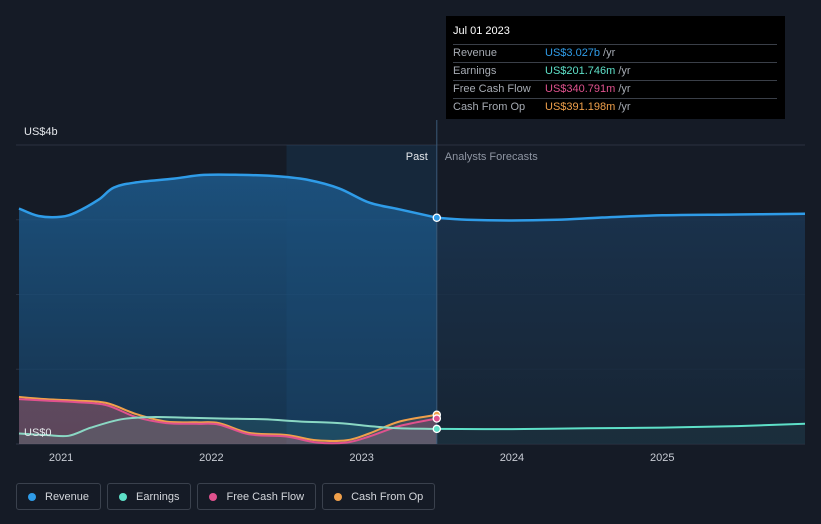 This screenshot has width=821, height=524. I want to click on forecast-label: Analysts Forecasts, so click(491, 157).